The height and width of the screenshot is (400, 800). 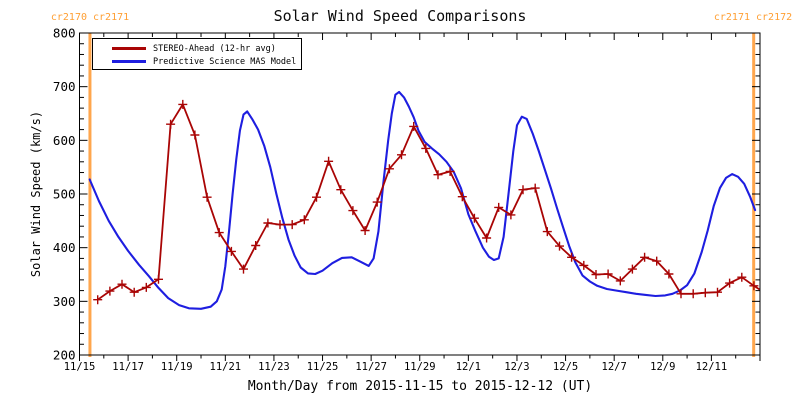 I want to click on y-tick-label: 400, so click(x=64, y=247).